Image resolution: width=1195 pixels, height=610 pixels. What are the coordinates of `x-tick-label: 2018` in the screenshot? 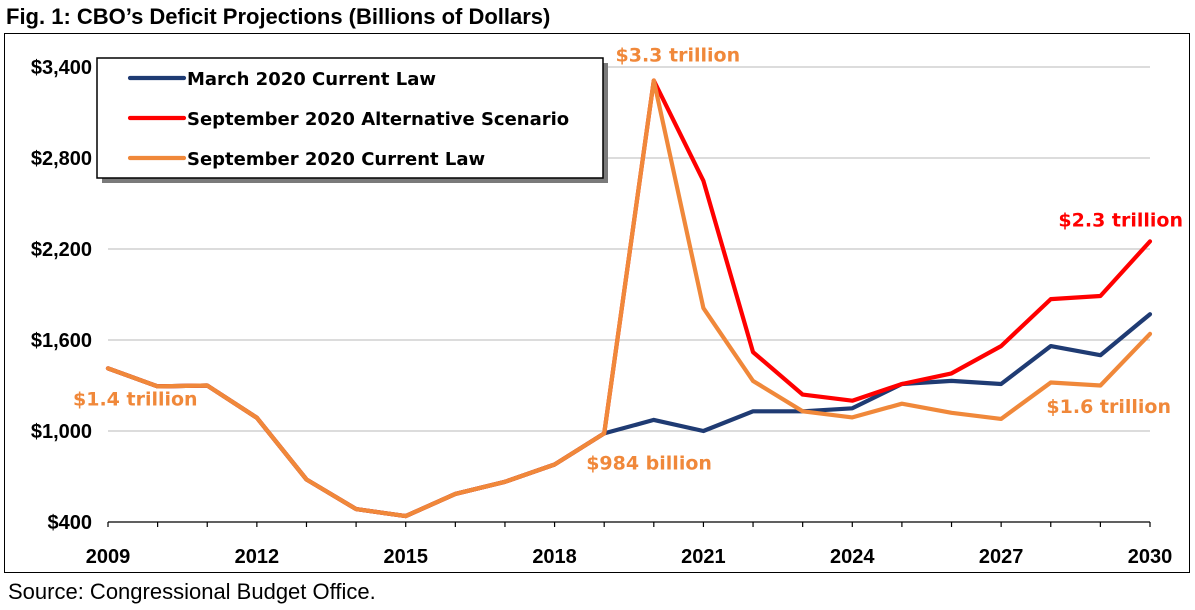 It's located at (554, 557).